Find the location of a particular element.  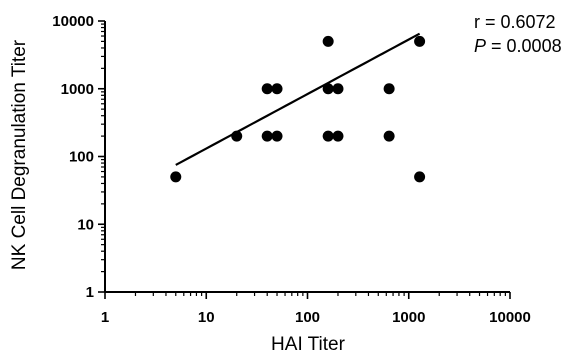

p-label: P is located at coordinates (480, 46).